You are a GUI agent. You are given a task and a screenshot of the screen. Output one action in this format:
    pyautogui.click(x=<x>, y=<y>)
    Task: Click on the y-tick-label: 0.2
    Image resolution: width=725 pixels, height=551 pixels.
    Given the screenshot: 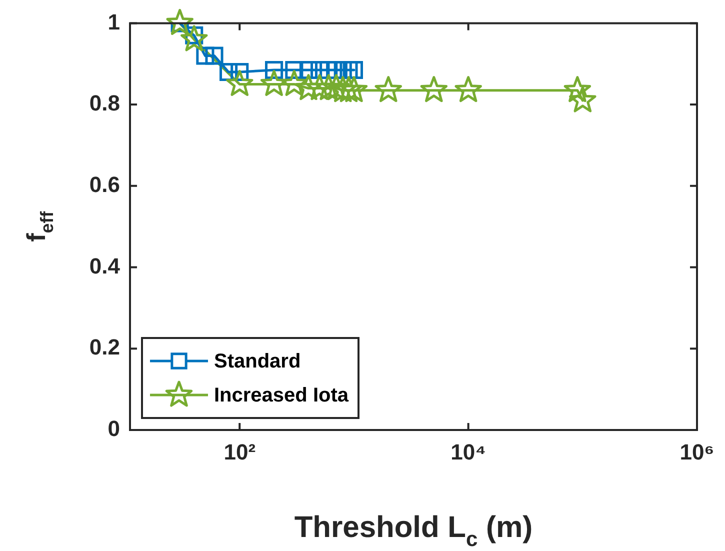 What is the action you would take?
    pyautogui.click(x=104, y=347)
    